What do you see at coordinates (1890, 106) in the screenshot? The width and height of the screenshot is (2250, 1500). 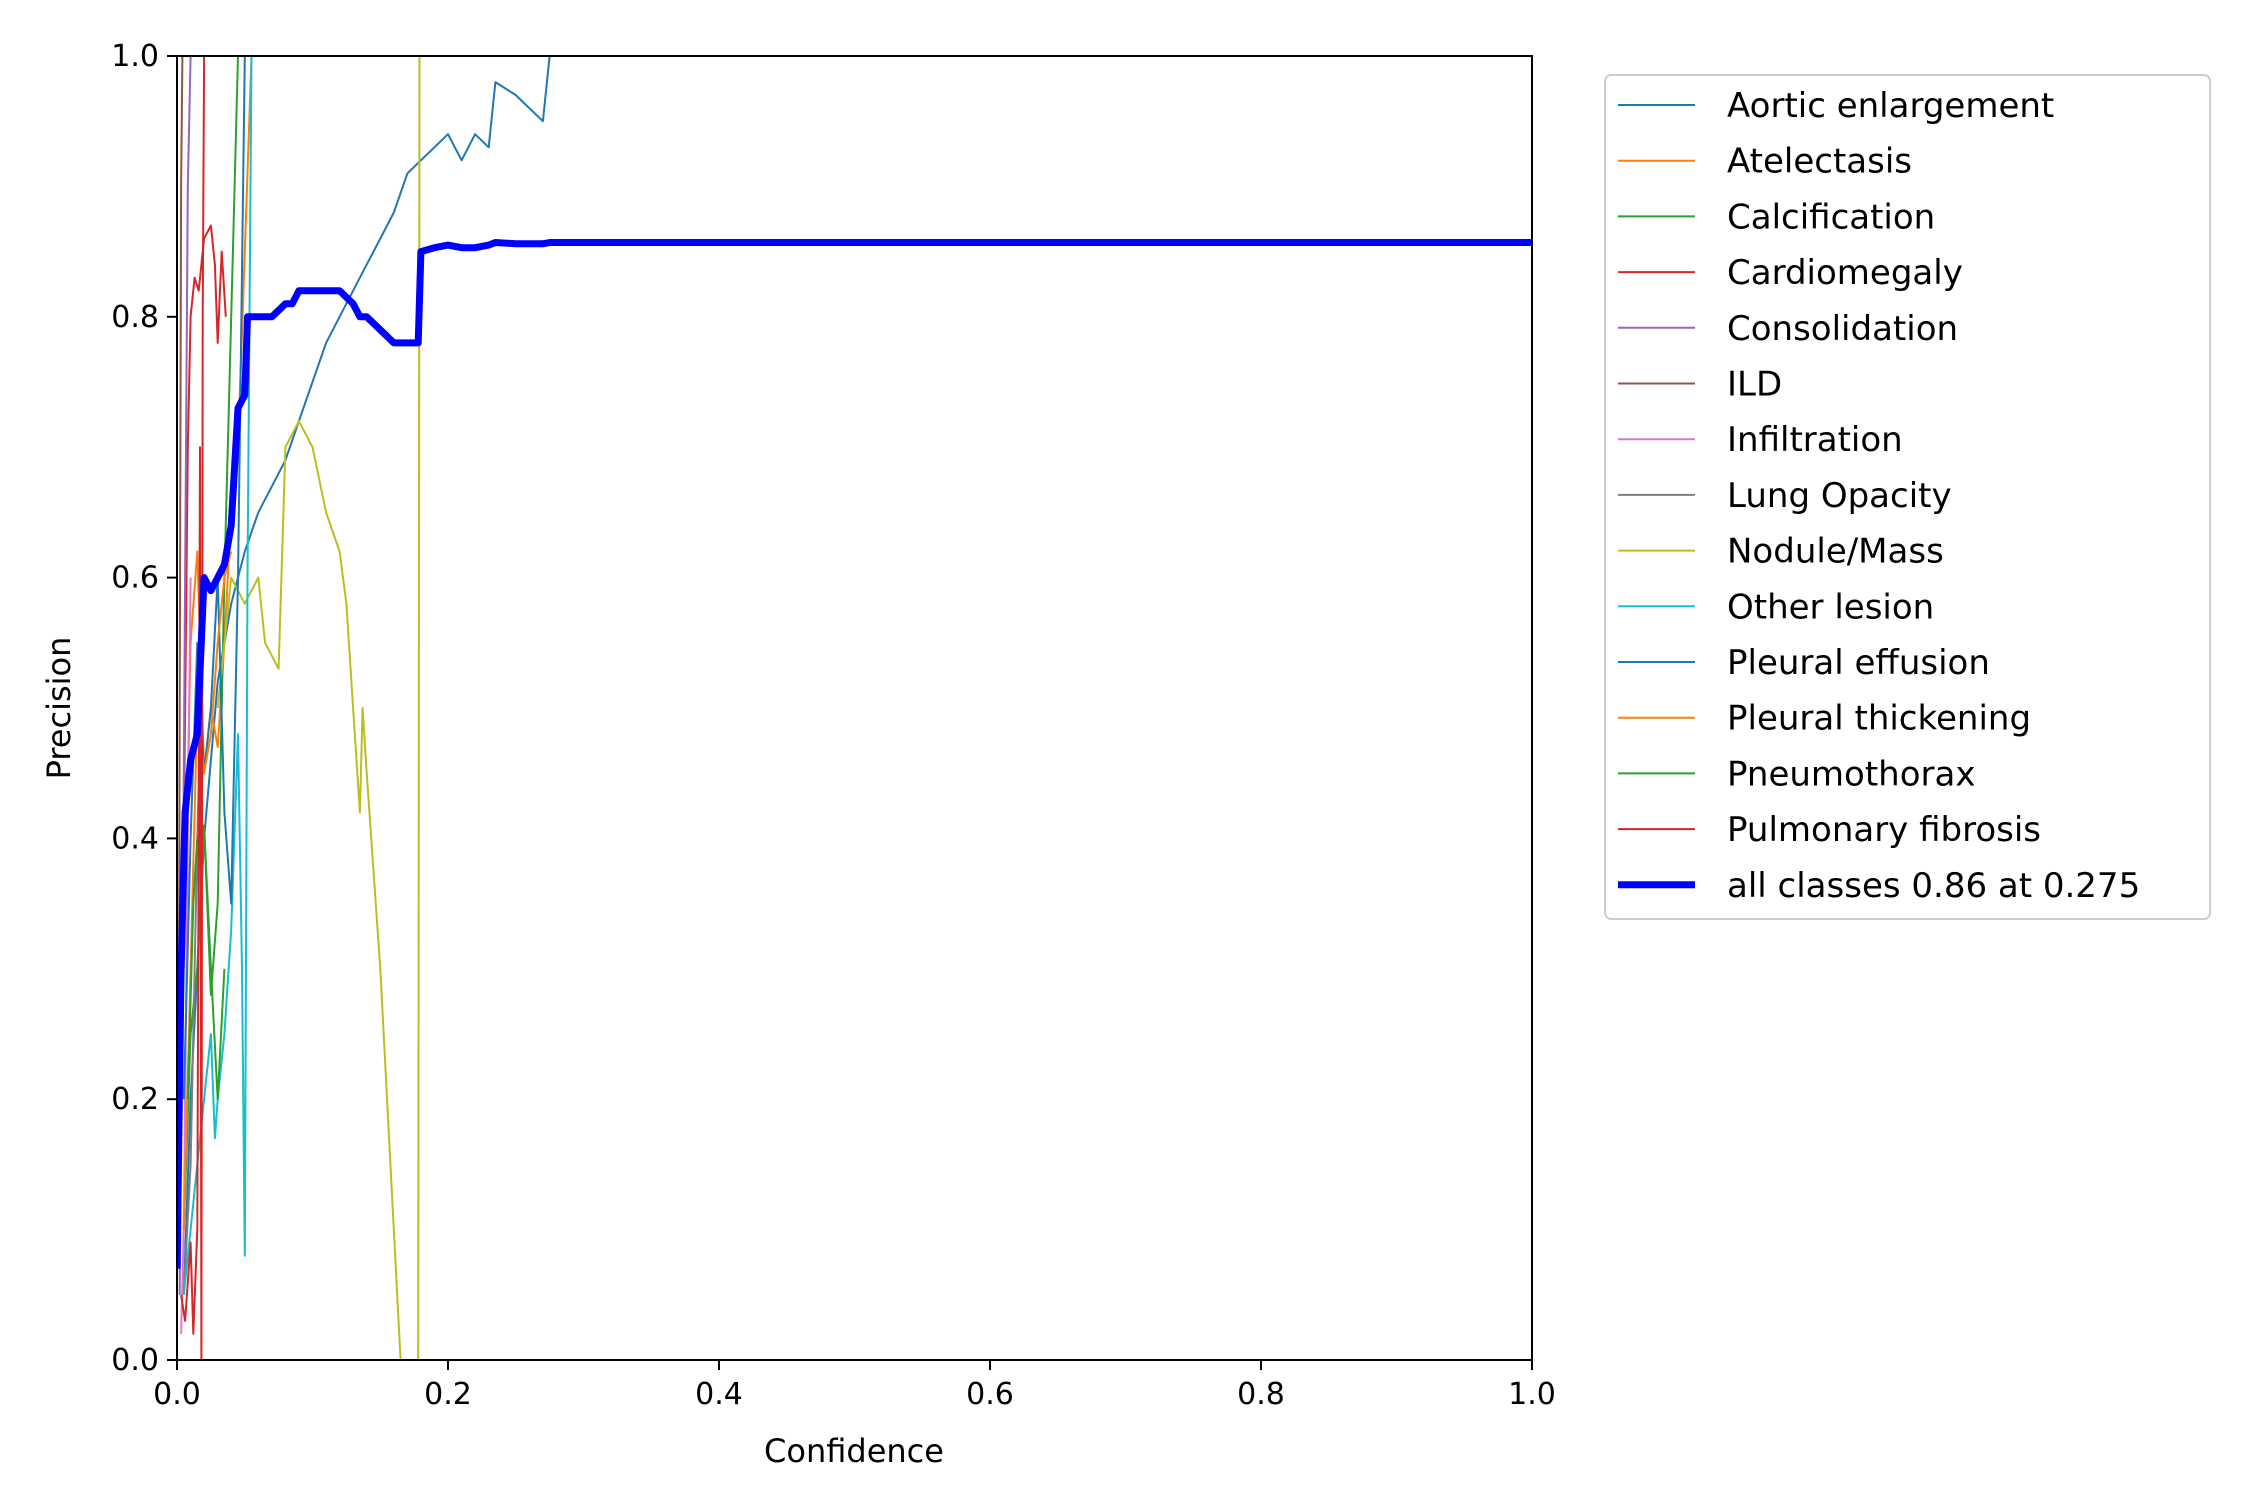 I see `legend-entry: Aortic enlargement` at bounding box center [1890, 106].